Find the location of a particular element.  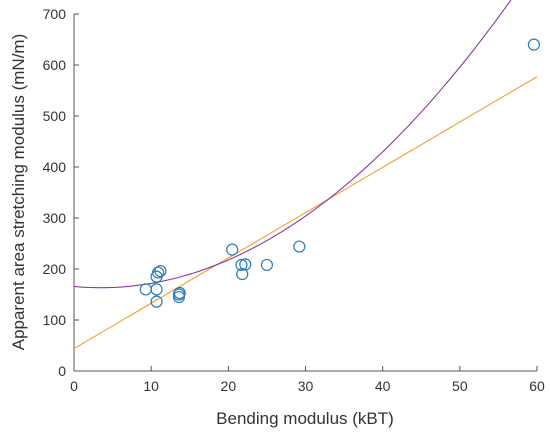

x-tick-label: 40 is located at coordinates (383, 386).